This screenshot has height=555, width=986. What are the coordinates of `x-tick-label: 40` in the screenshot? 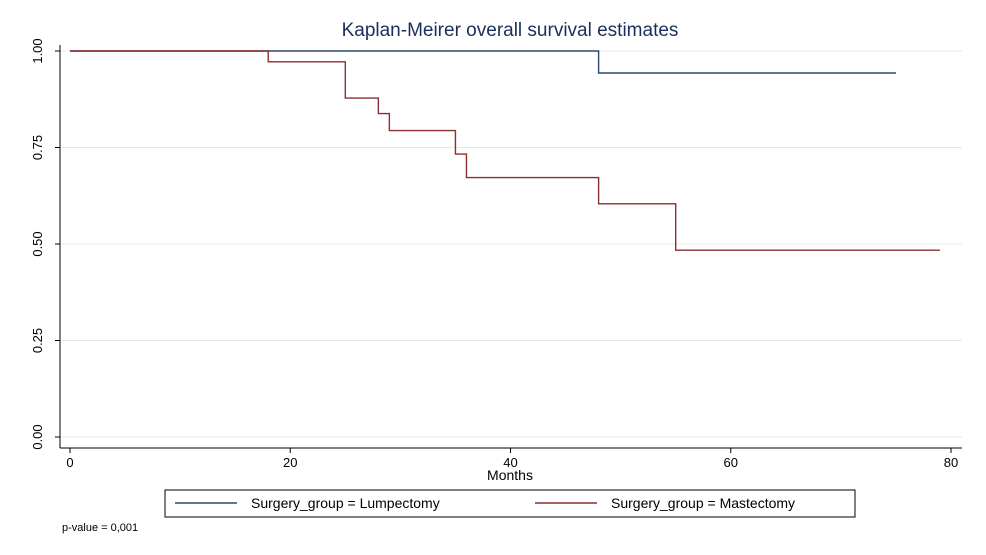 It's located at (510, 462).